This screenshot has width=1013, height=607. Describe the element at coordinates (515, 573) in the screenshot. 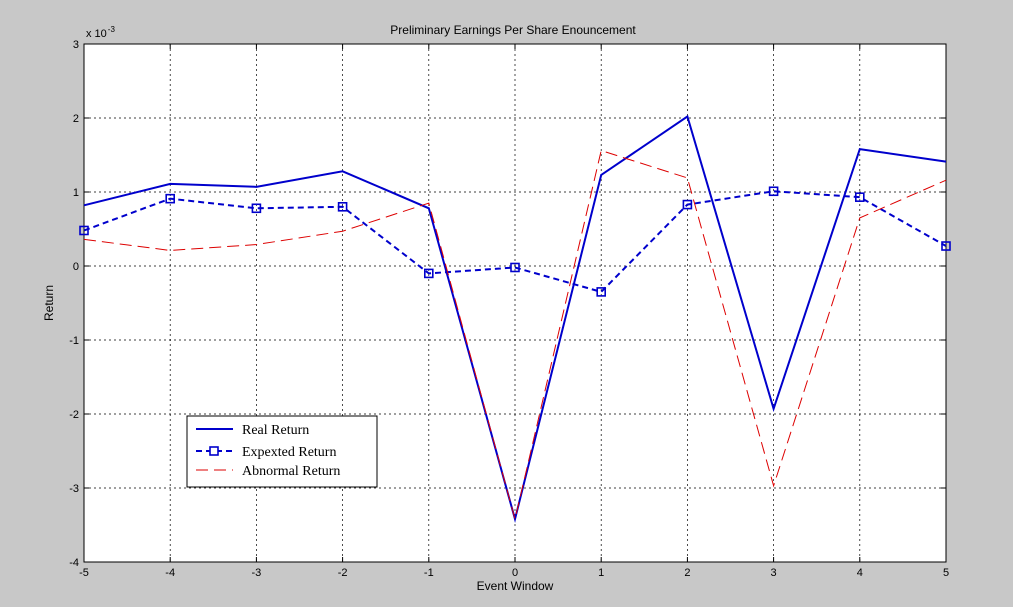

I see `x-tick-label: 0` at that location.